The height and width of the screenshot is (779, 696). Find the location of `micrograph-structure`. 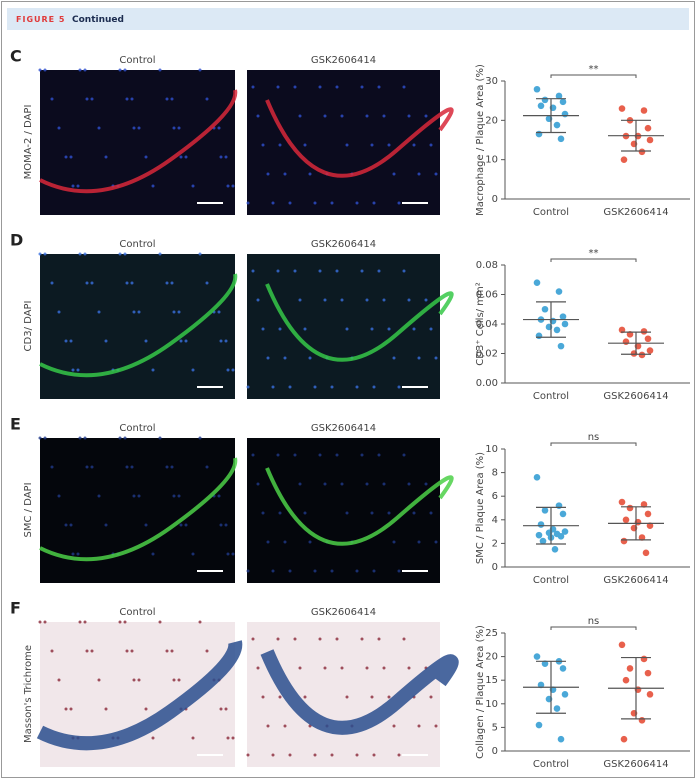

micrograph-structure is located at coordinates (359, 692).